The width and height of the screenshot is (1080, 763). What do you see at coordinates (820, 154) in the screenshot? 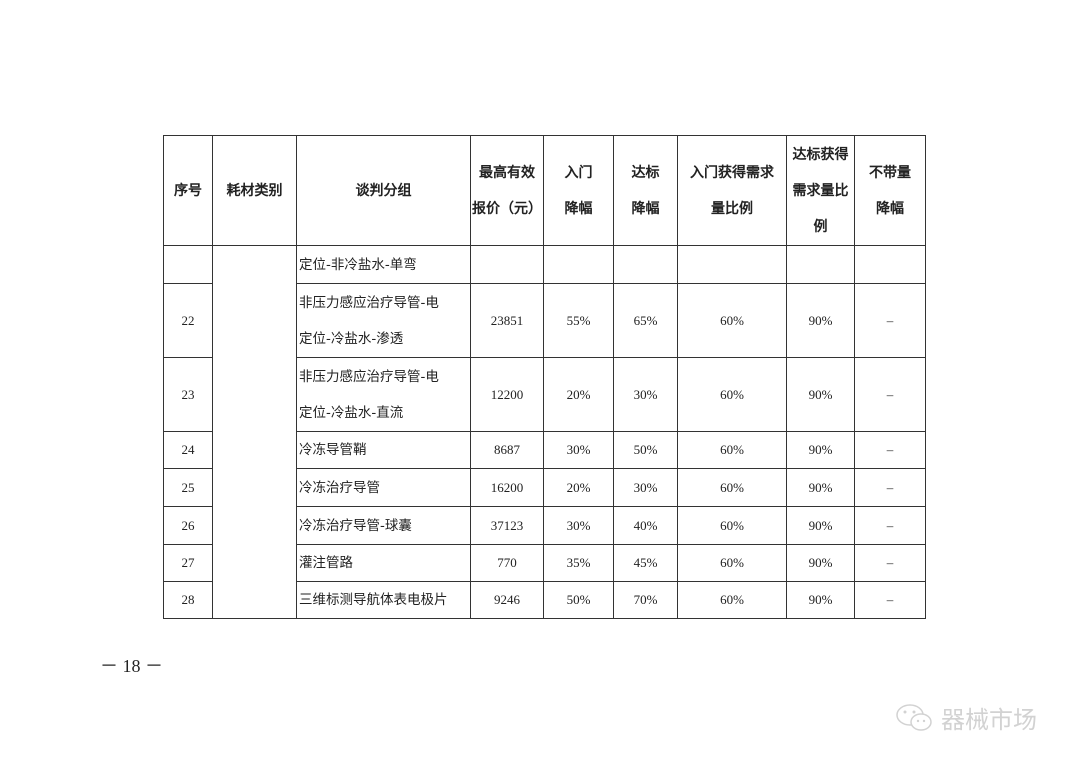
I see `header-line: 达标获得` at bounding box center [820, 154].